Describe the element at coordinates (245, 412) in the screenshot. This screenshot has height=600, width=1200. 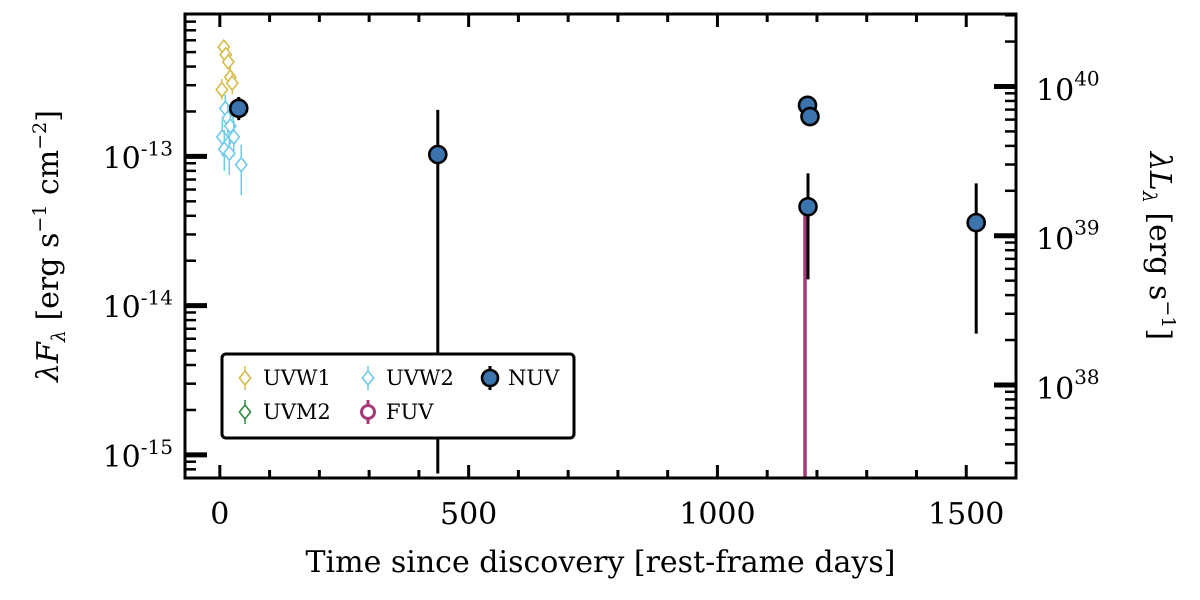
I see `legend-marker-uvm2` at that location.